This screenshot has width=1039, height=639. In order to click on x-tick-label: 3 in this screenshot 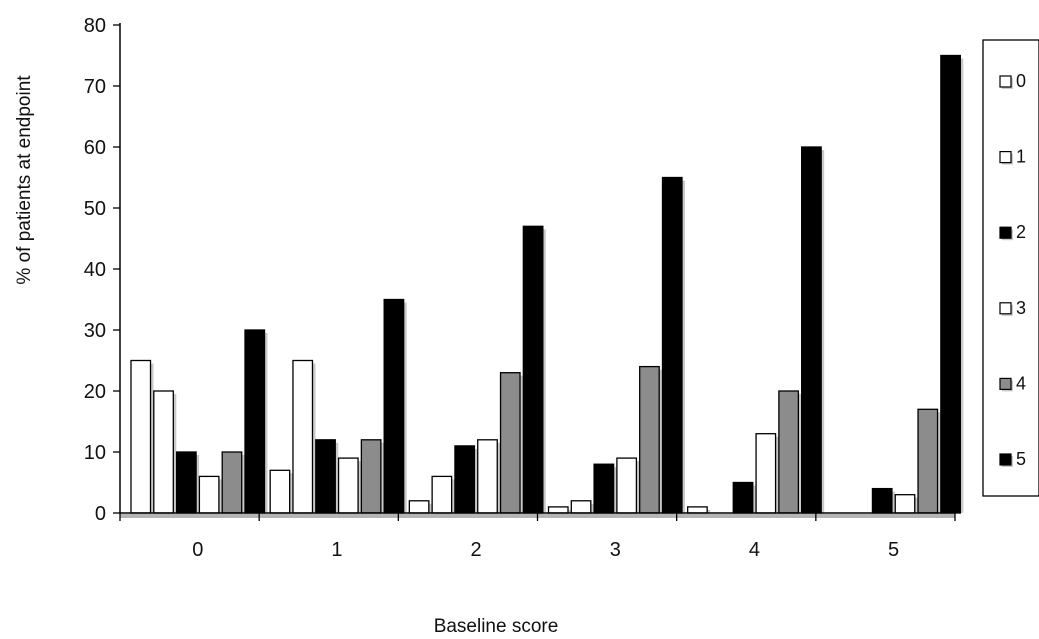, I will do `click(615, 550)`.